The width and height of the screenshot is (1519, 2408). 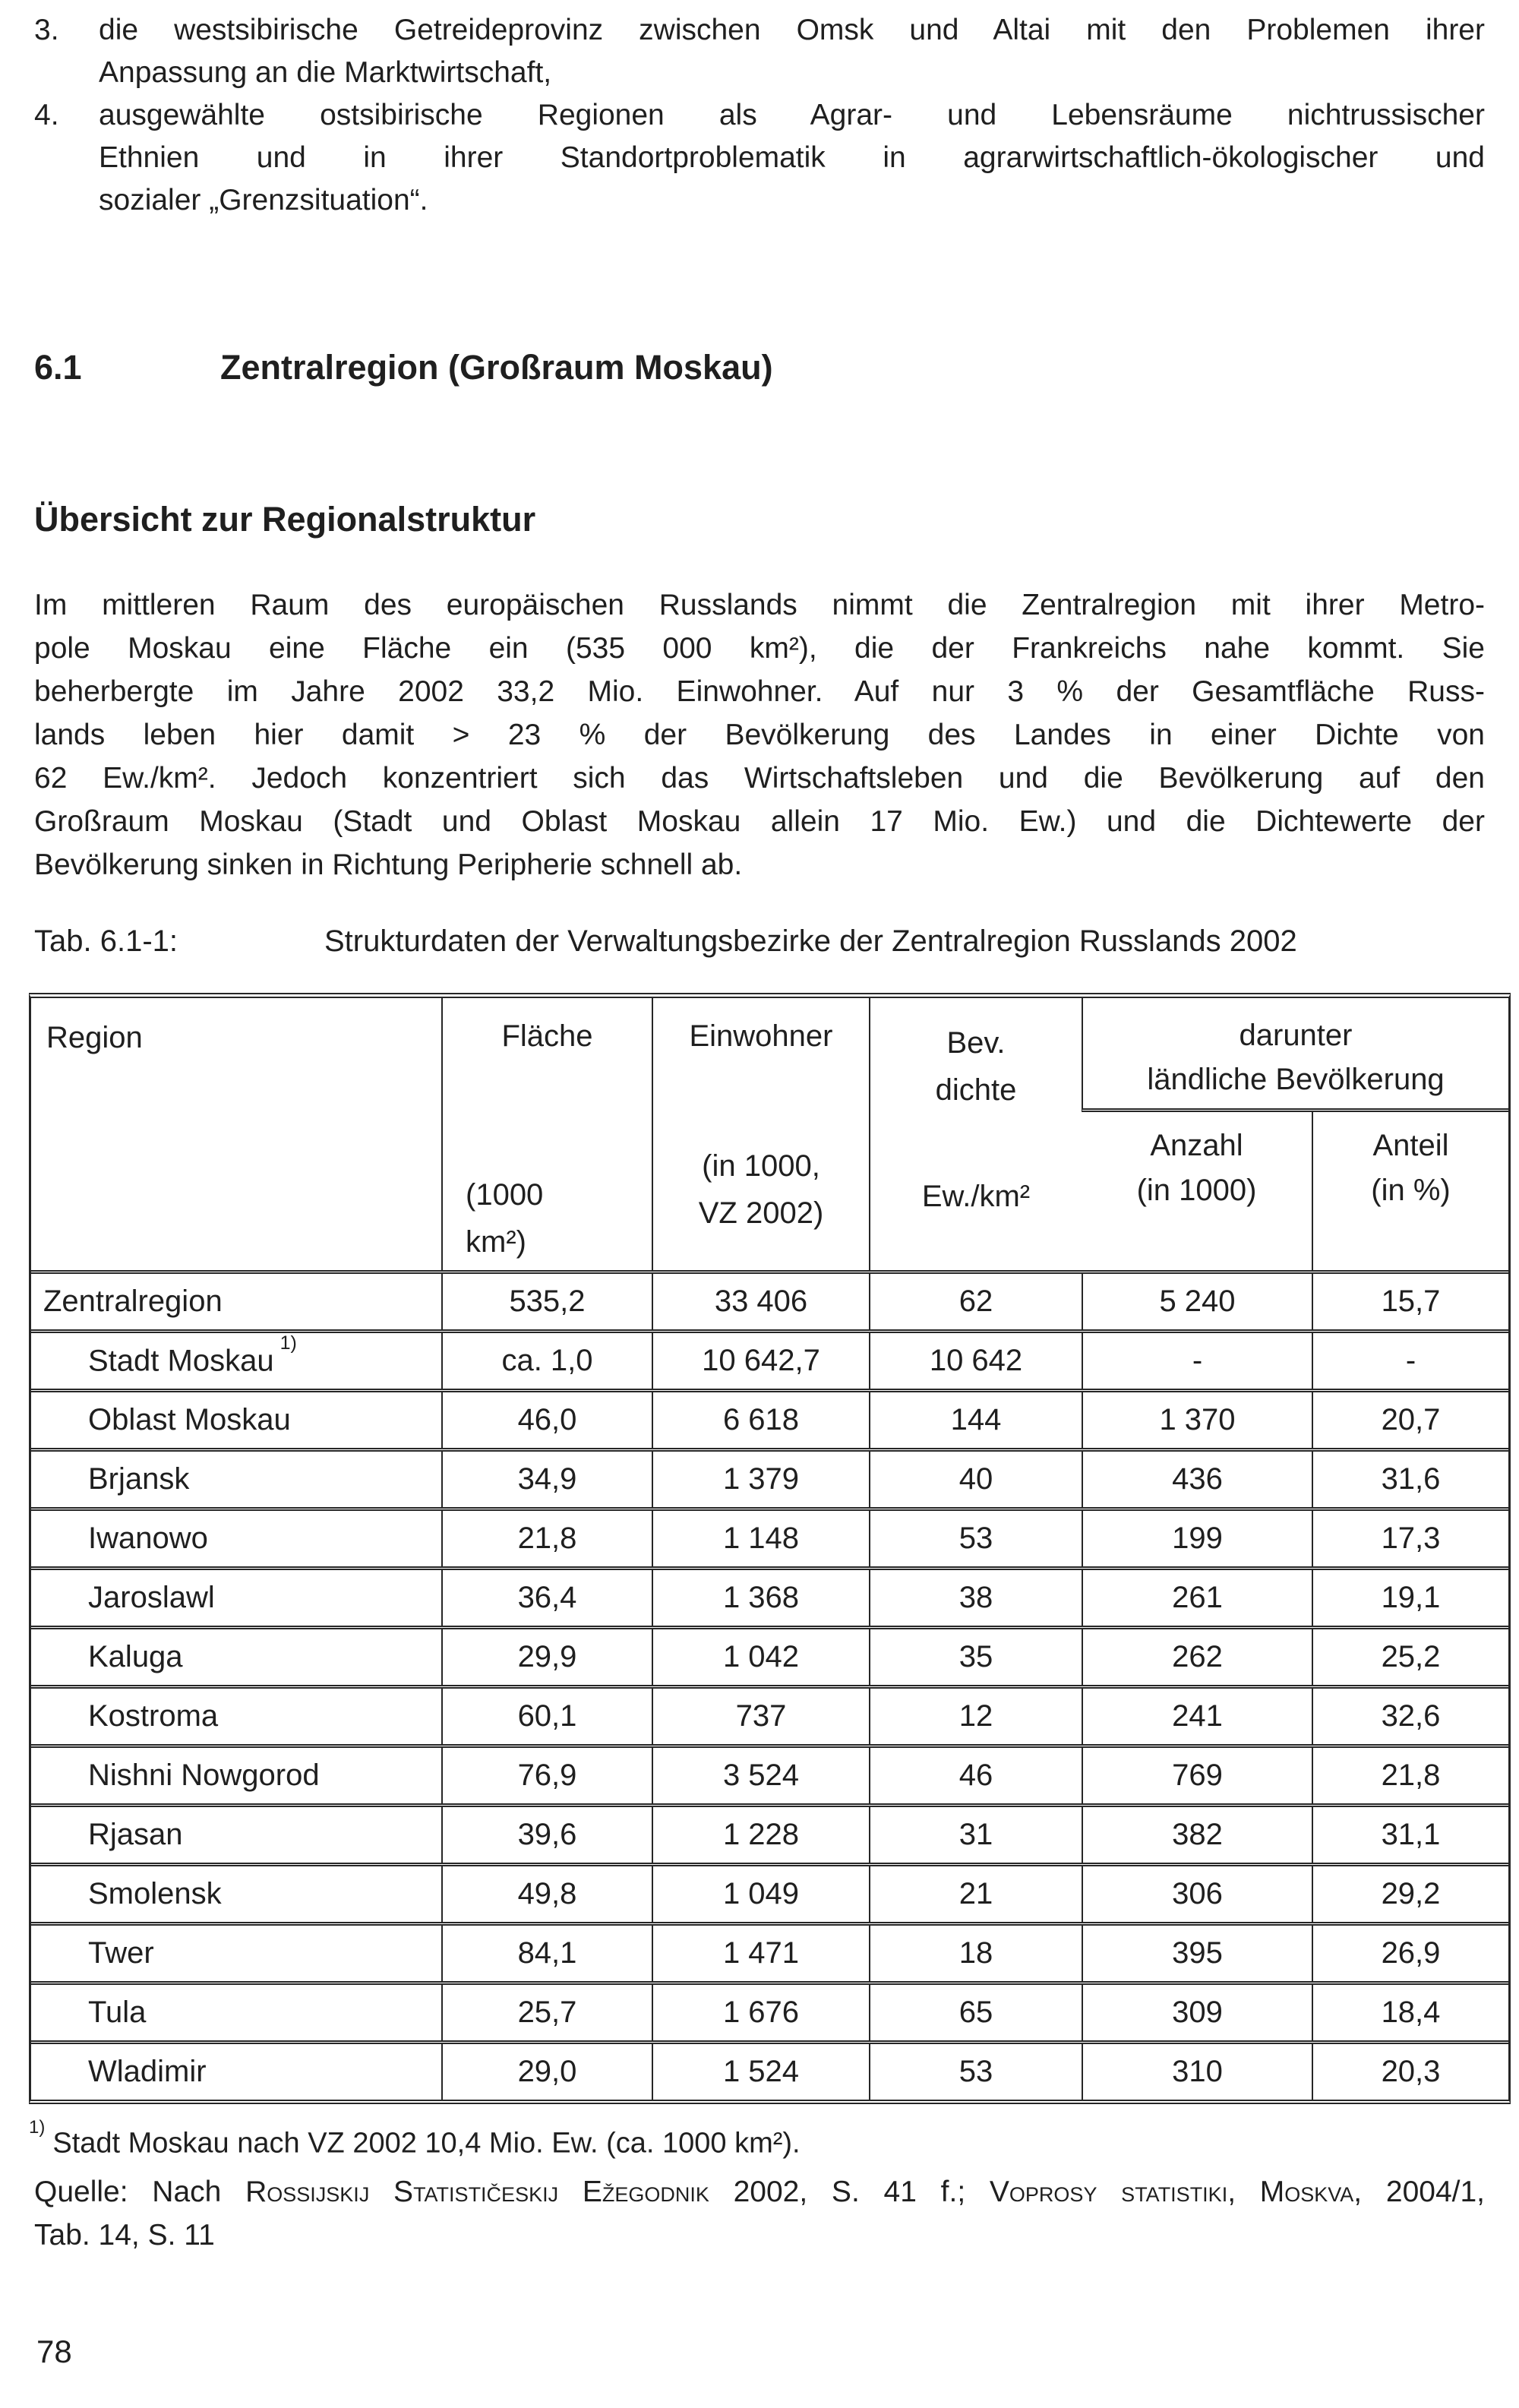 What do you see at coordinates (1197, 1479) in the screenshot?
I see `cell-value: 436` at bounding box center [1197, 1479].